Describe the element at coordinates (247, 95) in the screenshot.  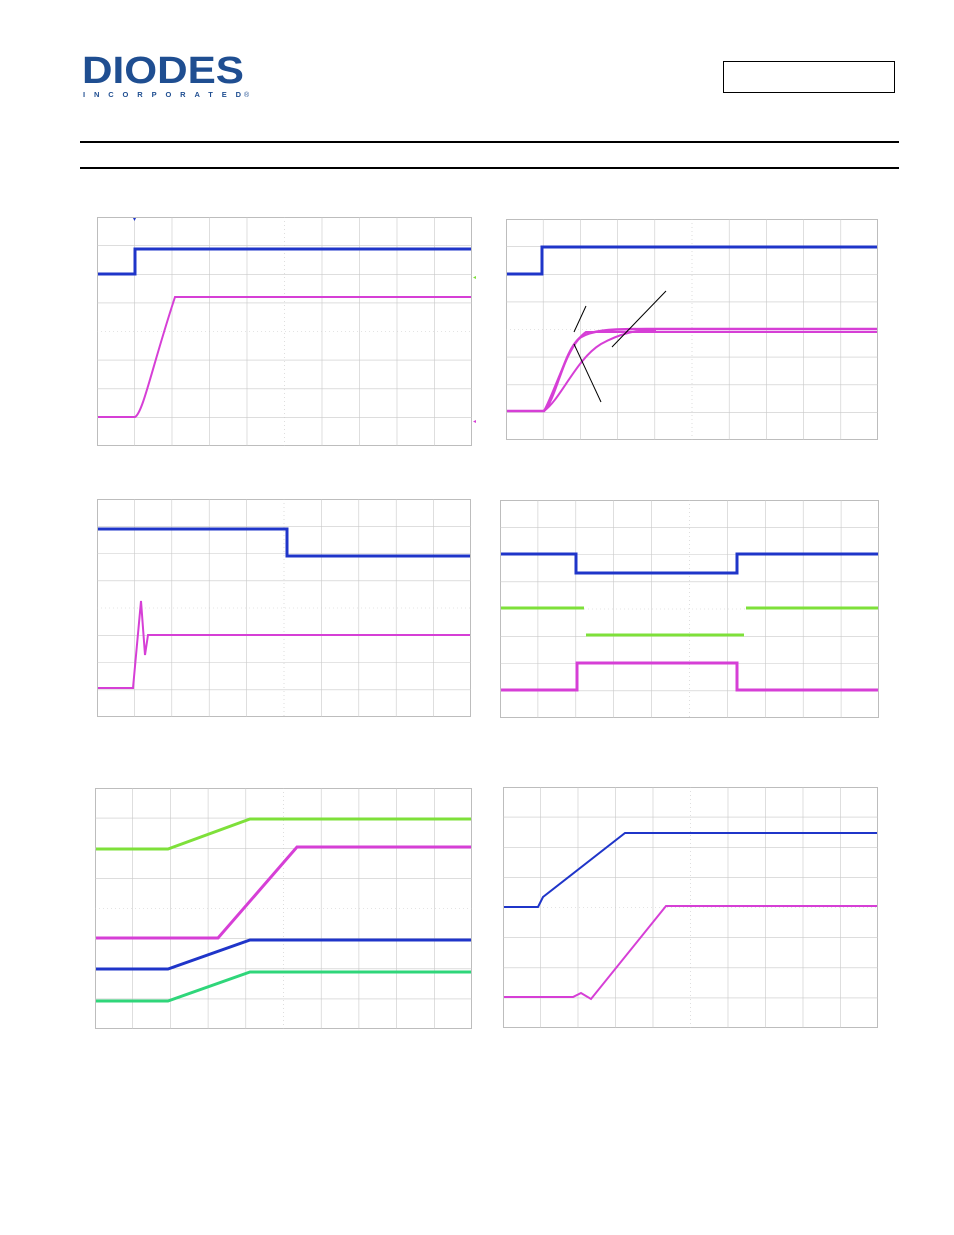
I see `logo-registered-mark: ®` at that location.